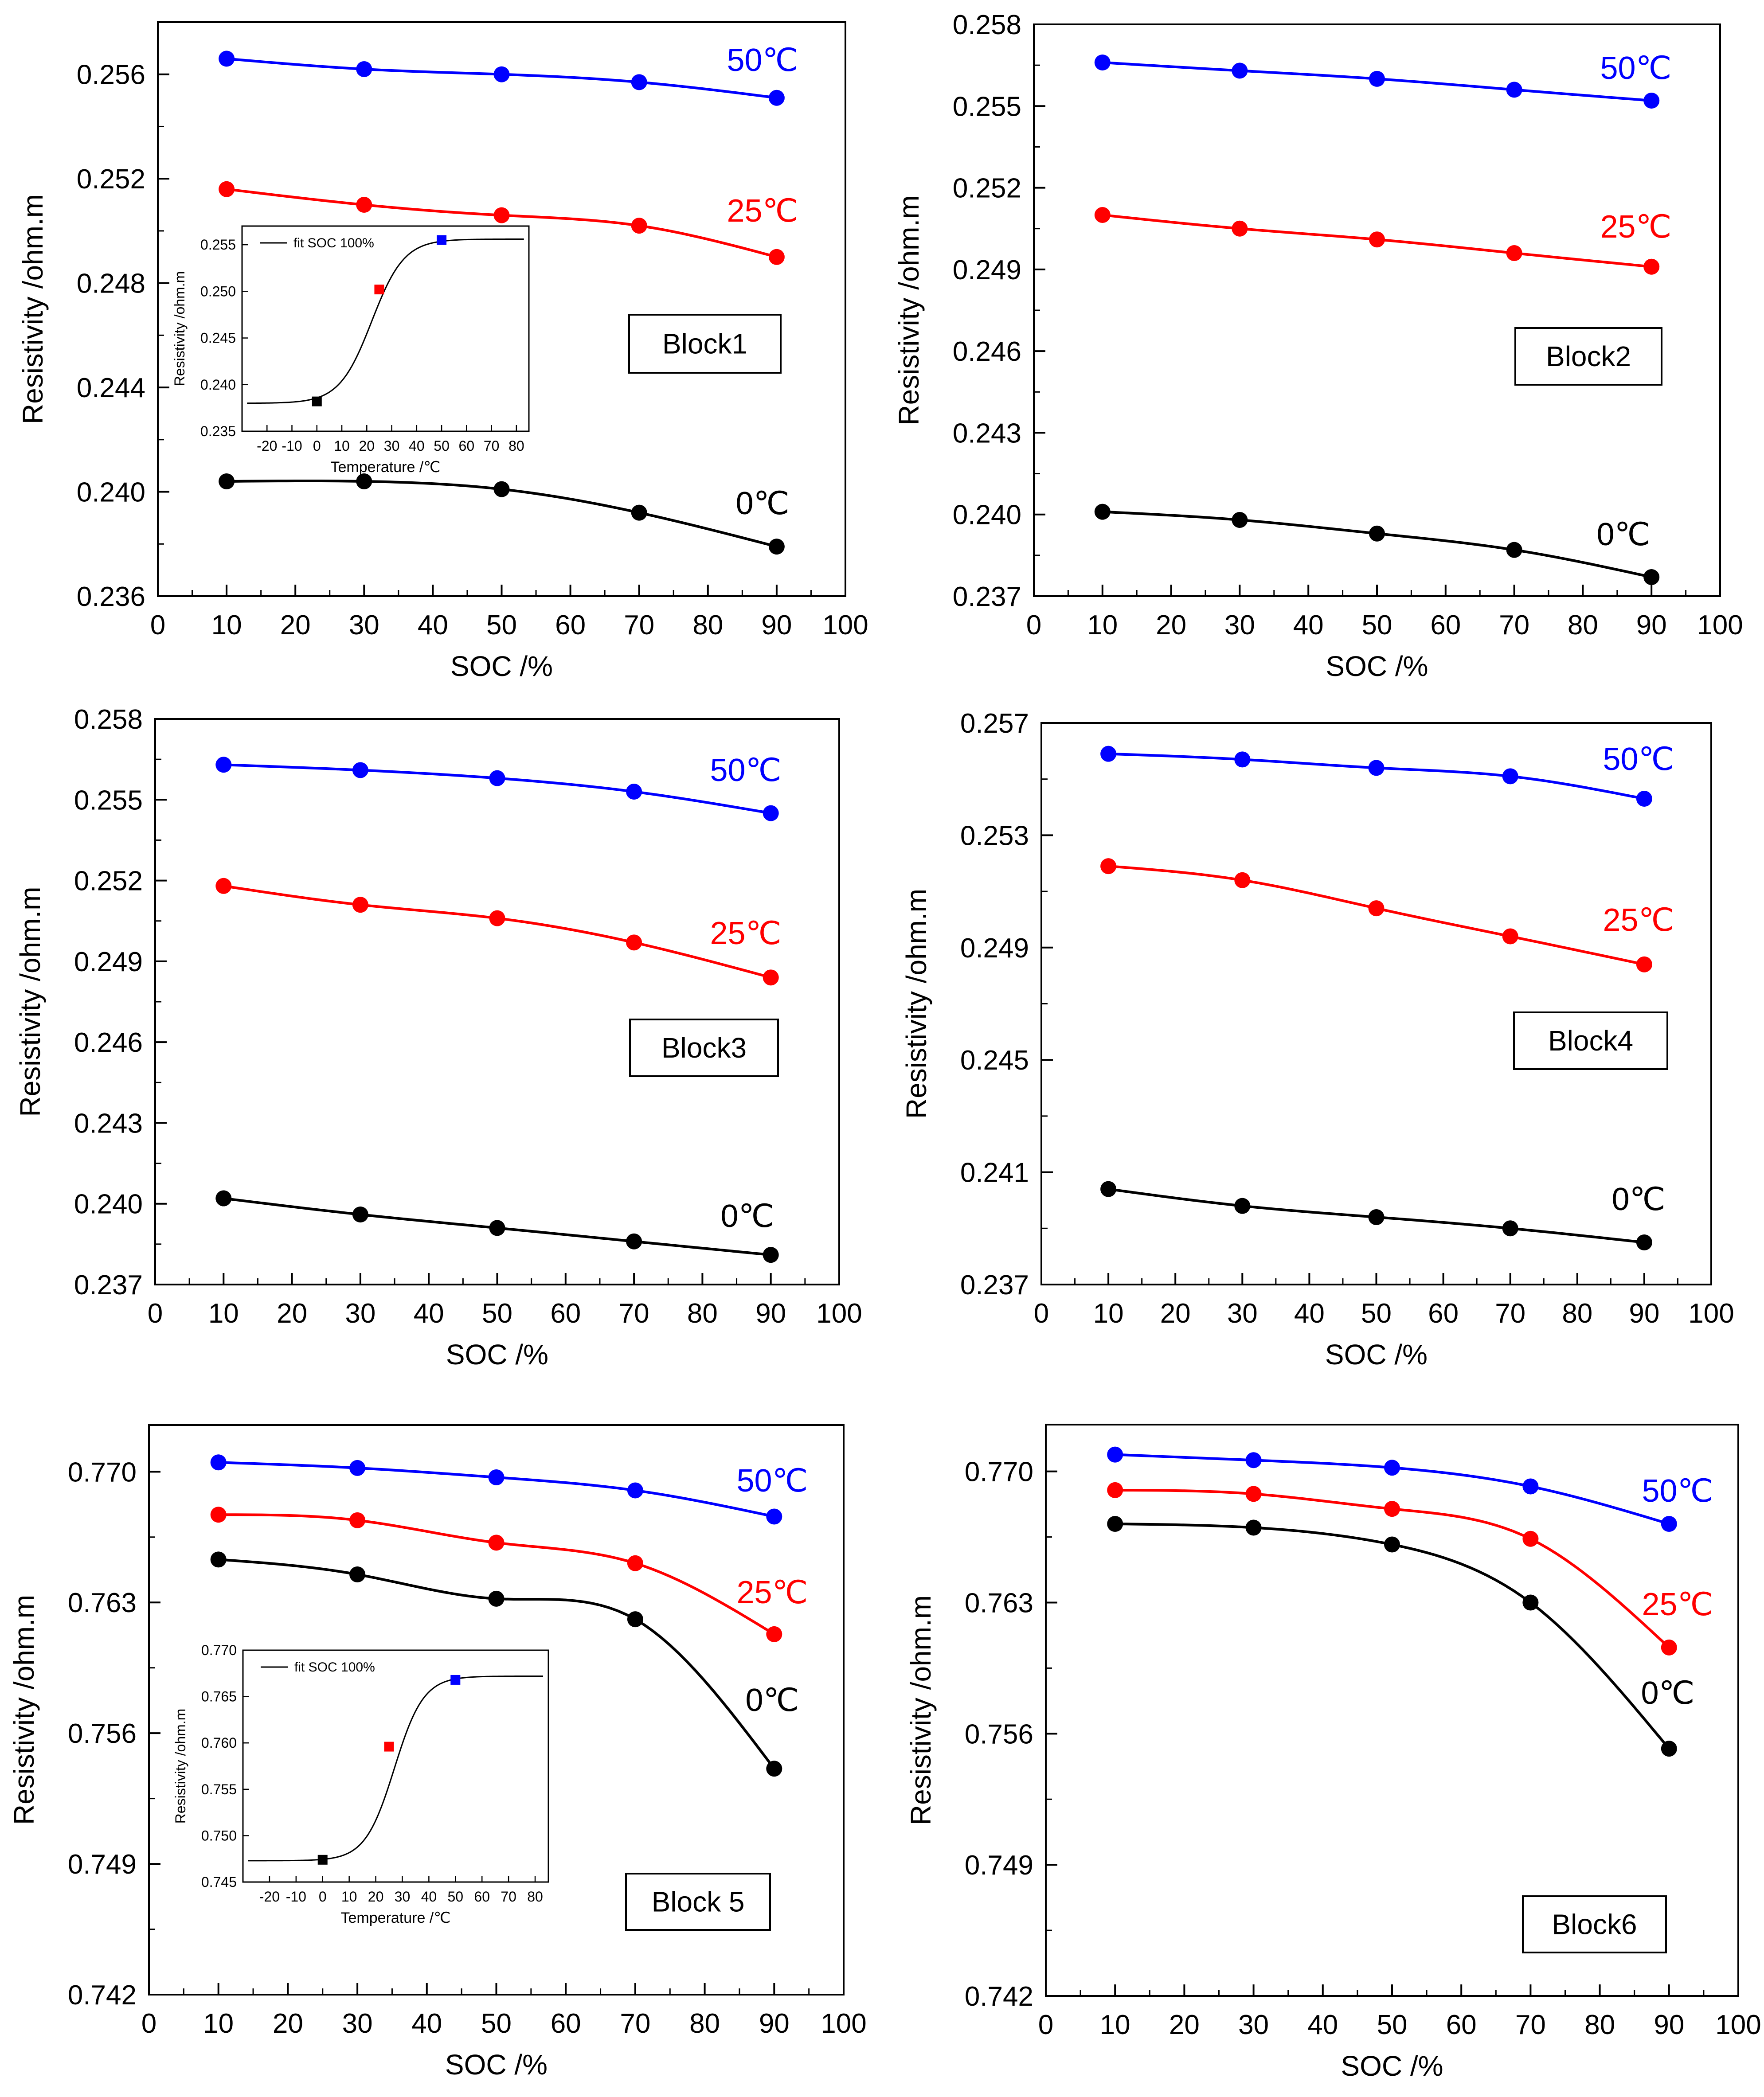 The height and width of the screenshot is (2097, 1764). What do you see at coordinates (108, 1042) in the screenshot?
I see `y-tick-label: 0.246` at bounding box center [108, 1042].